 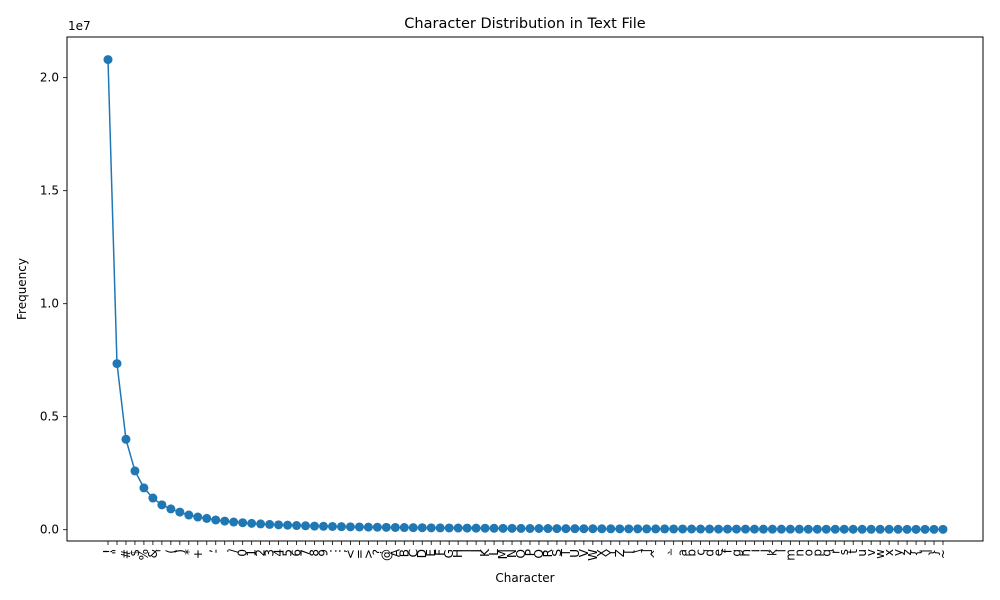 What do you see at coordinates (386, 555) in the screenshot?
I see `x-tick-label: @` at bounding box center [386, 555].